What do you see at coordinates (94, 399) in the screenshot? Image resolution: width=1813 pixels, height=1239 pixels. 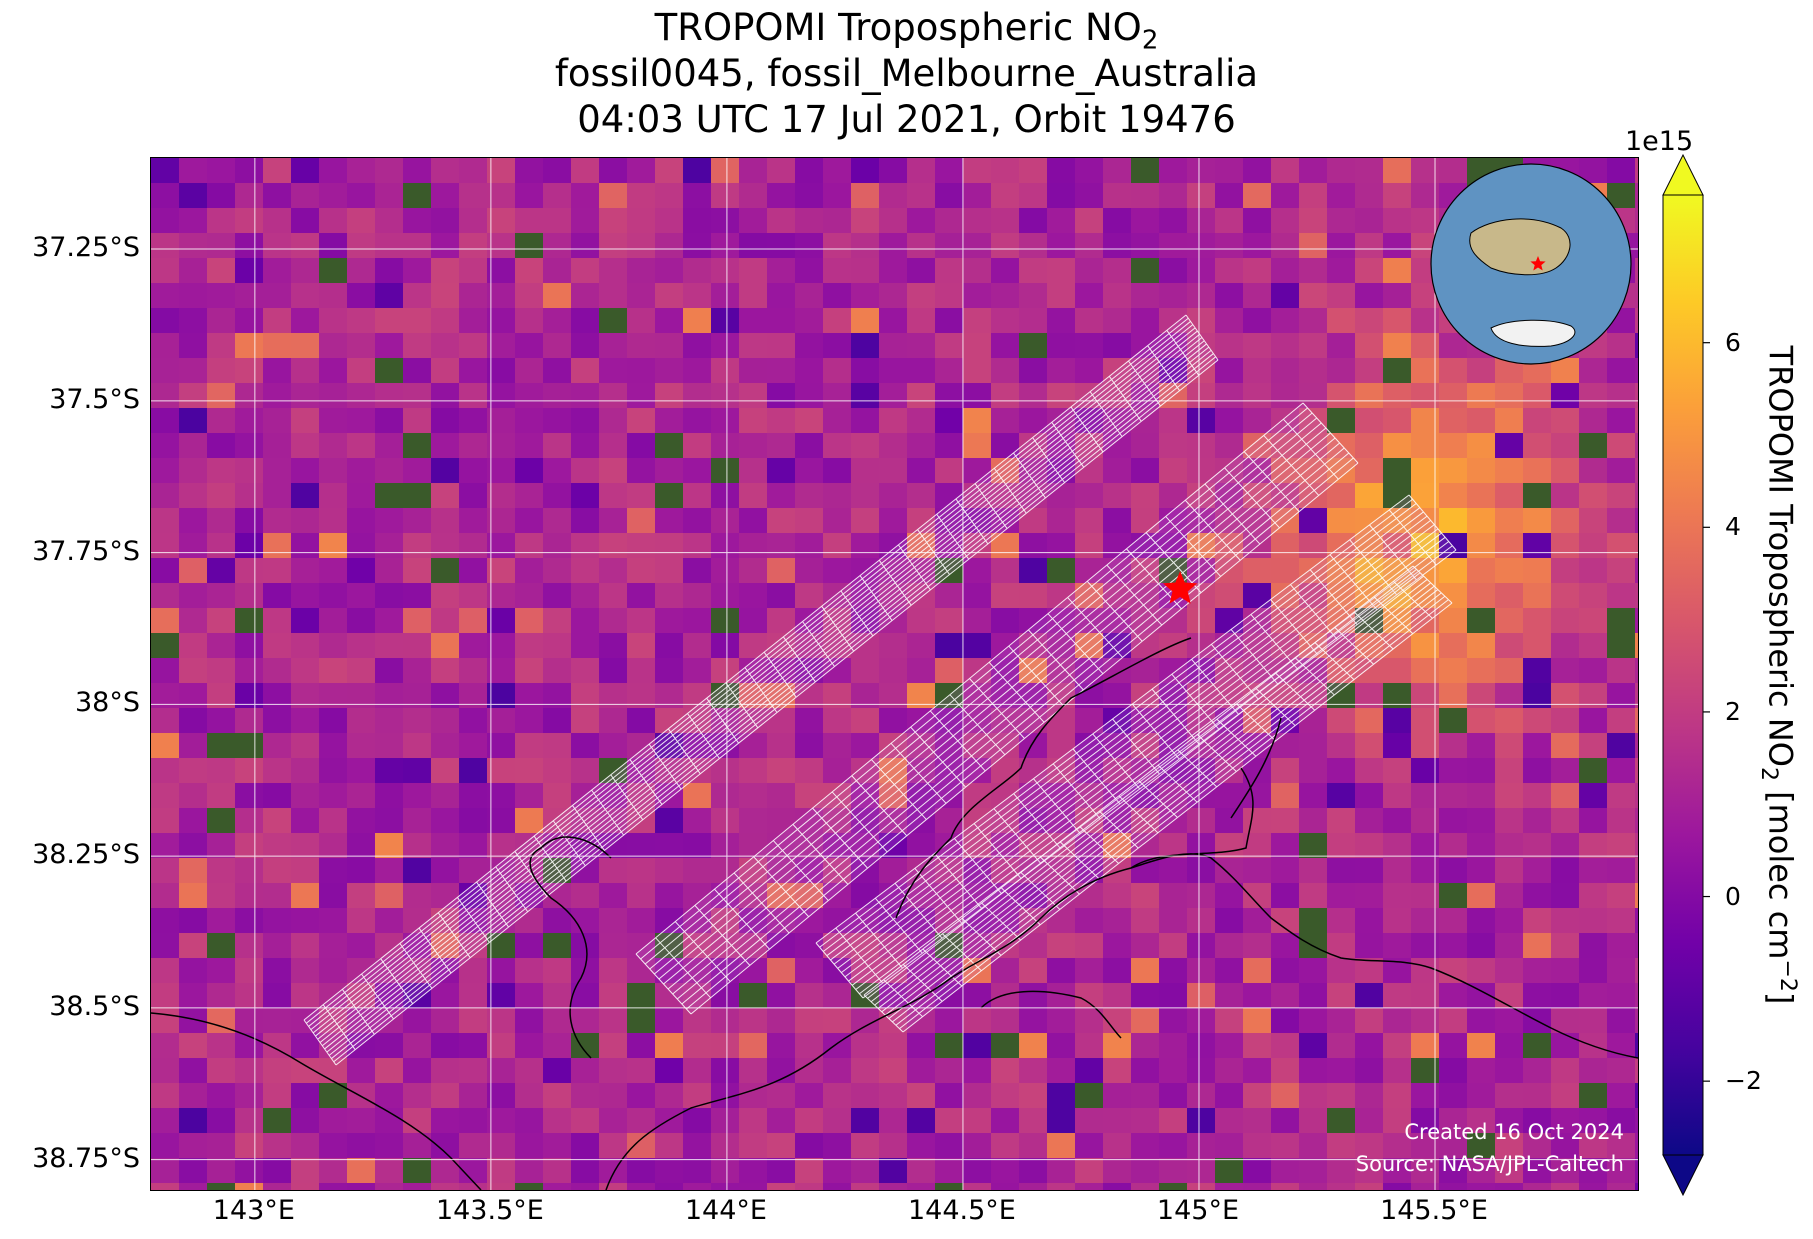 I see `lat-tick-label: 37.5°S` at bounding box center [94, 399].